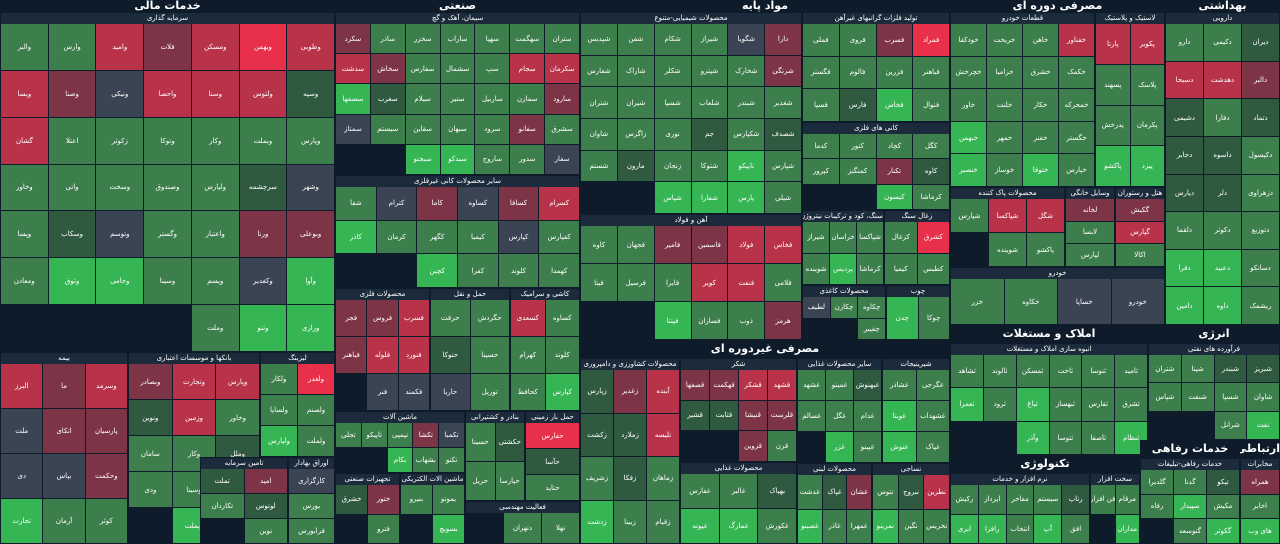 The width and height of the screenshot is (1280, 544). I want to click on stock-tile: شغدیر, so click(783, 102).